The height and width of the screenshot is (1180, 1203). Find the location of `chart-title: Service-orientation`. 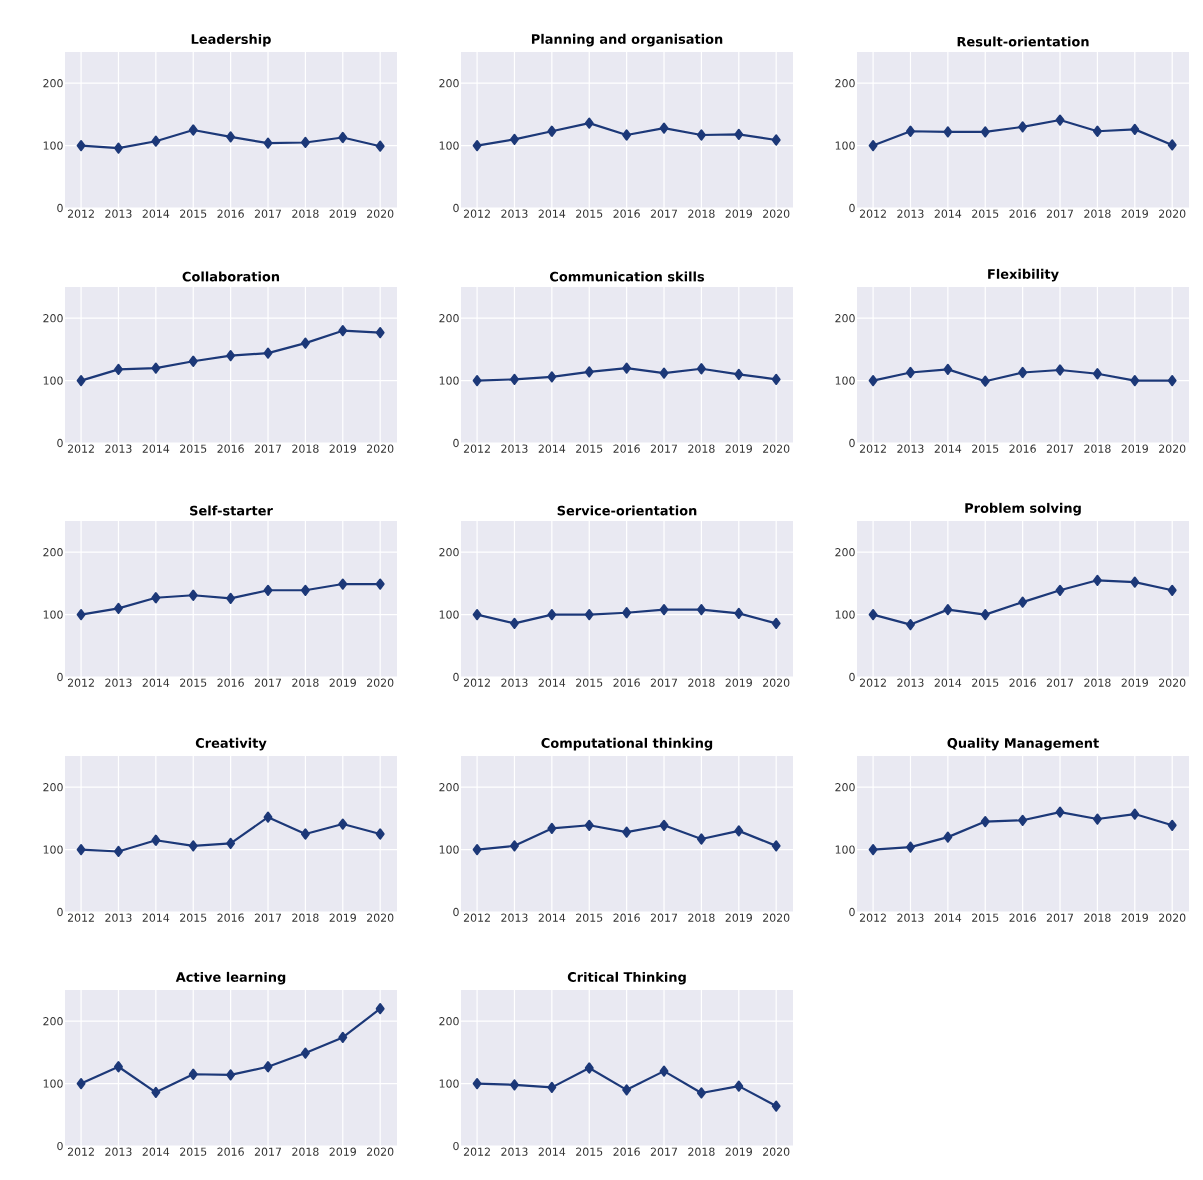

chart-title: Service-orientation is located at coordinates (627, 510).